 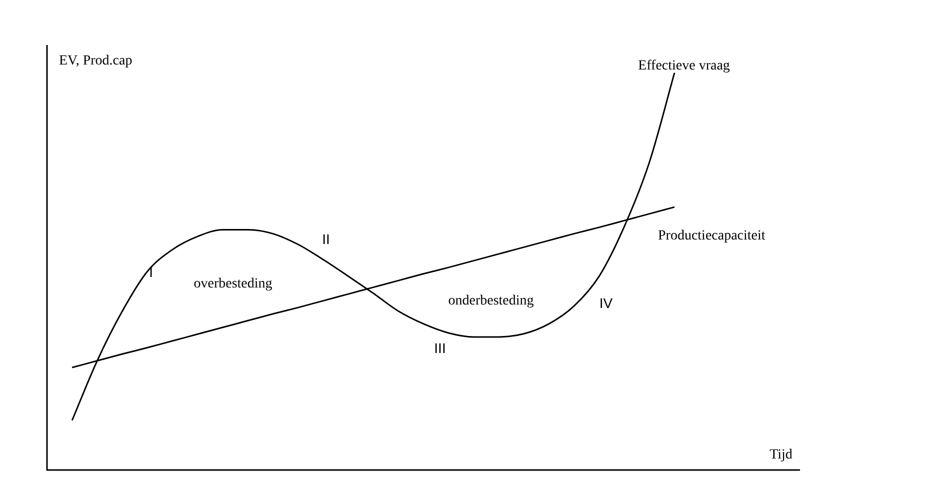 I want to click on annotation: III, so click(x=440, y=348).